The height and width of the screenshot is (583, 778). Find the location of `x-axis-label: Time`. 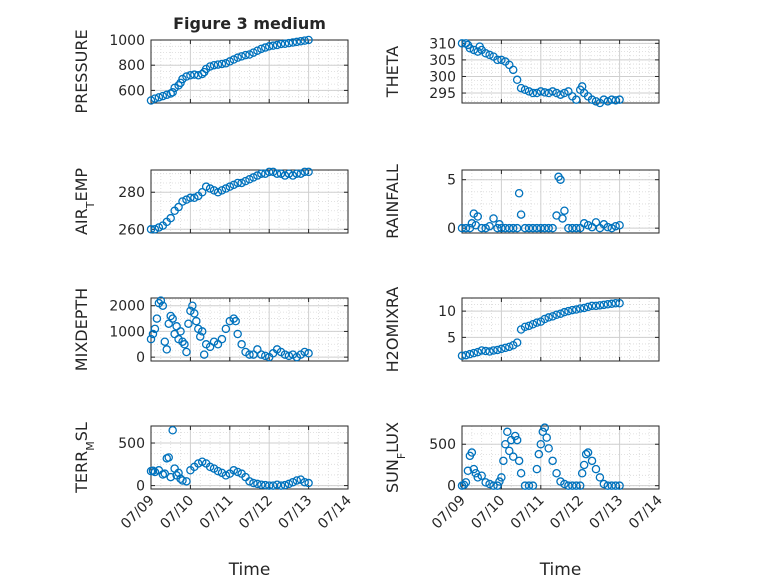

x-axis-label: Time is located at coordinates (560, 570).